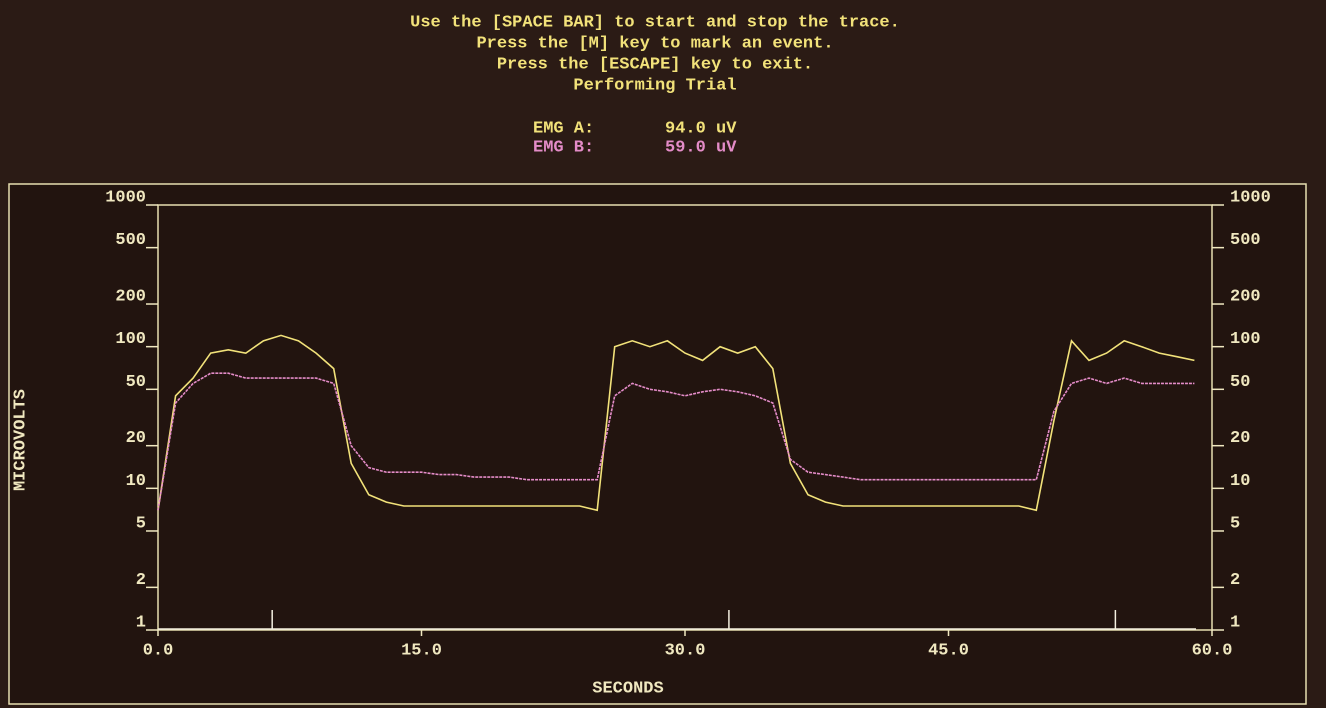  What do you see at coordinates (136, 438) in the screenshot?
I see `y-tick-label: 20` at bounding box center [136, 438].